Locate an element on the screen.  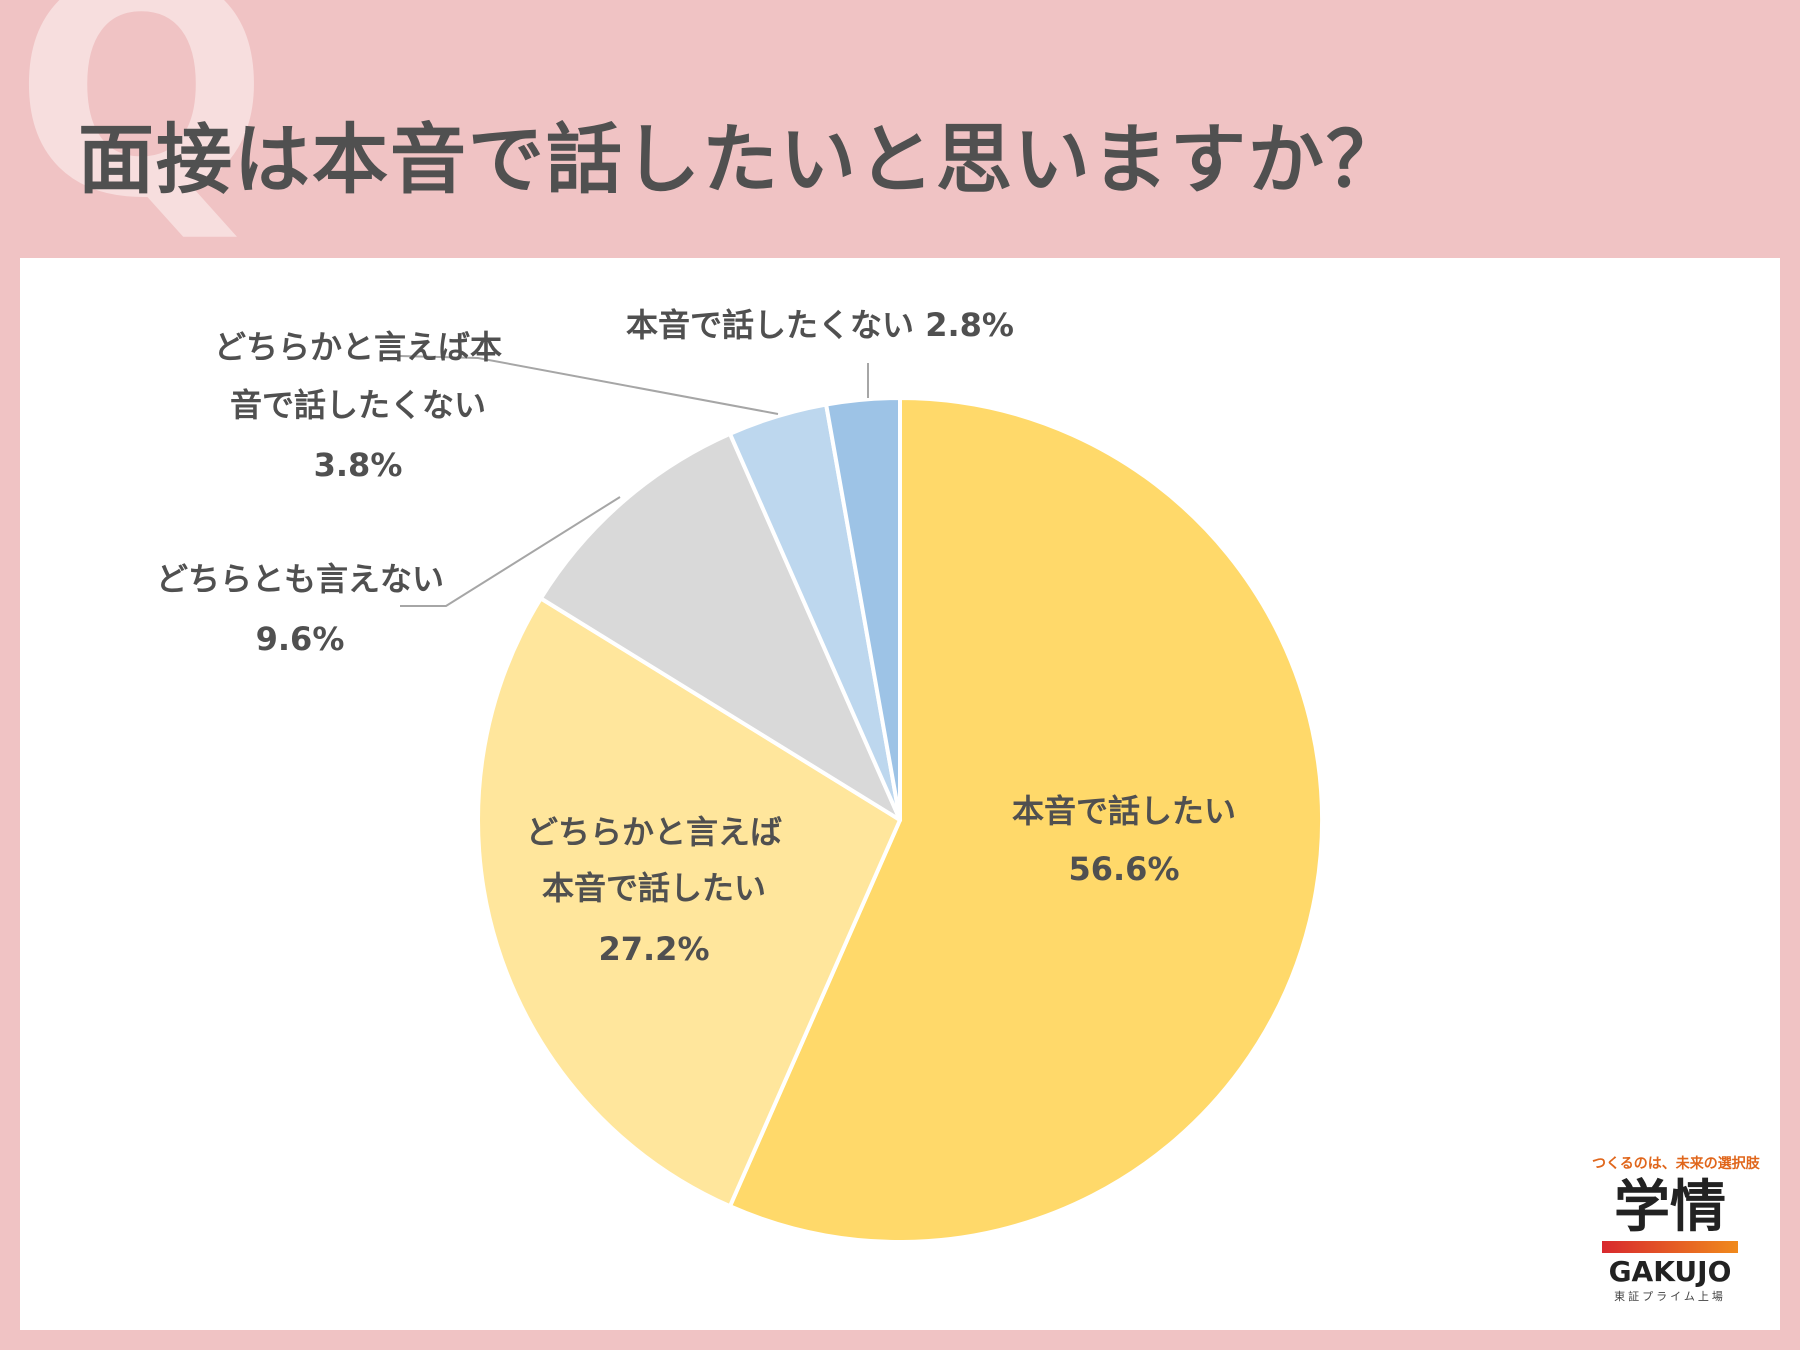
logo-english: GAKUJO is located at coordinates (1670, 1271).